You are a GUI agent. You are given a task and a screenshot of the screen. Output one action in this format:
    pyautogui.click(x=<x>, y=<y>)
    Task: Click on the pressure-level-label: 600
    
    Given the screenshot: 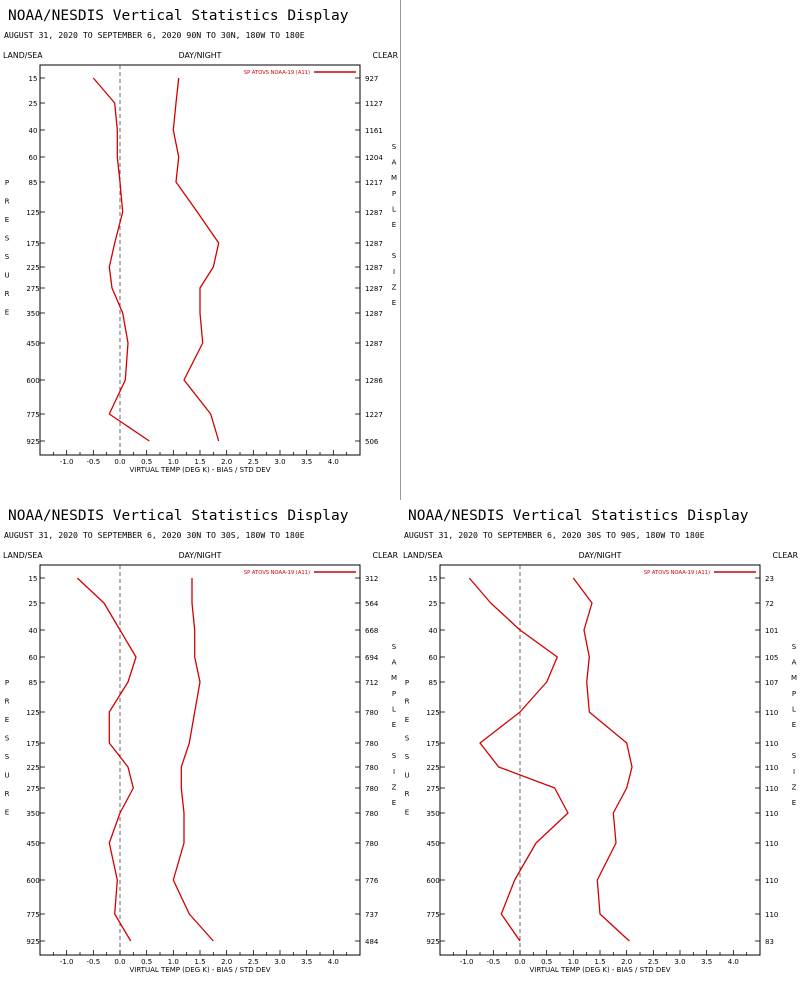 What is the action you would take?
    pyautogui.click(x=432, y=881)
    